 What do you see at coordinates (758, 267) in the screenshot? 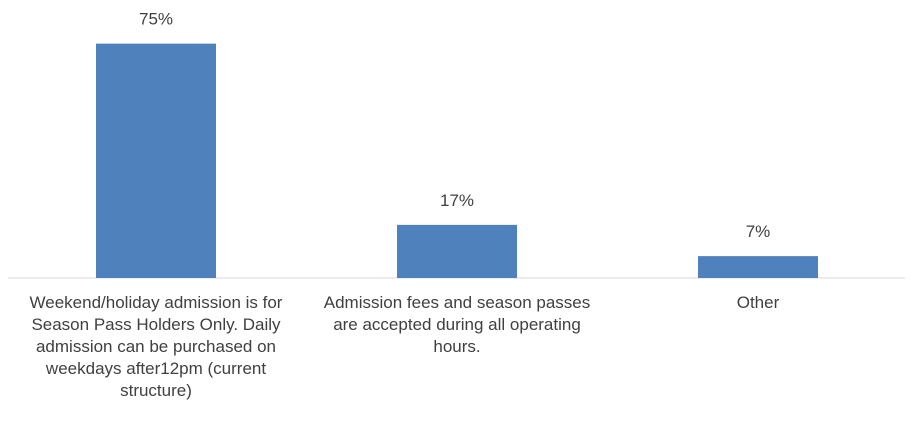
I see `bar-other` at bounding box center [758, 267].